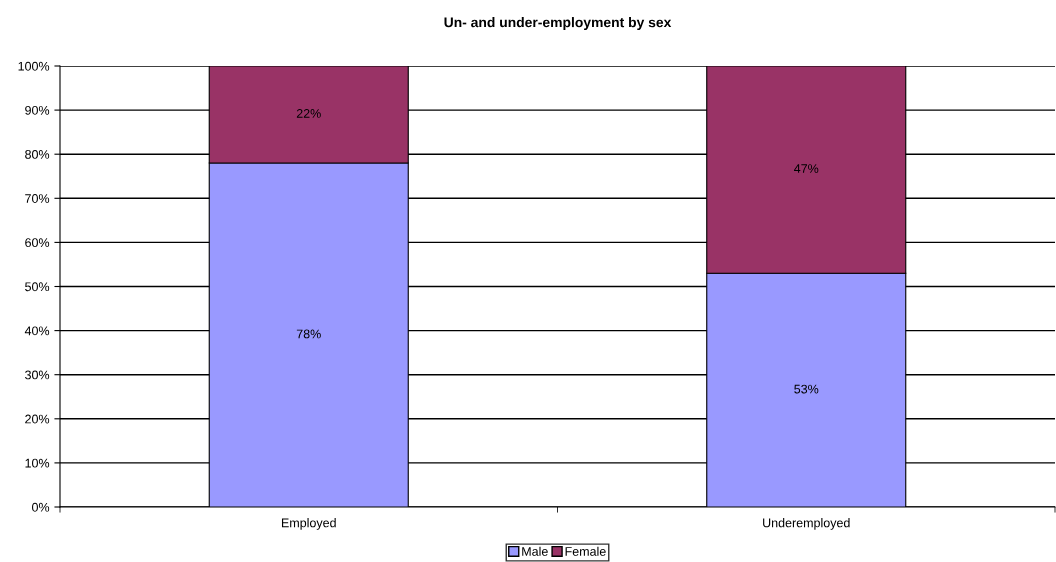  I want to click on y-tick-label: 10%, so click(37, 463).